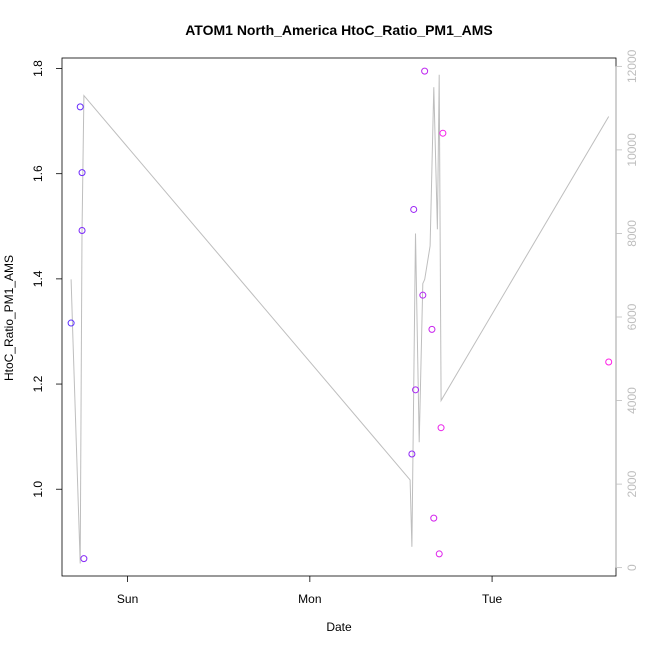  I want to click on y-axis-right: 0 2000 4000 6000 8000 10000 12000, so click(627, 310).